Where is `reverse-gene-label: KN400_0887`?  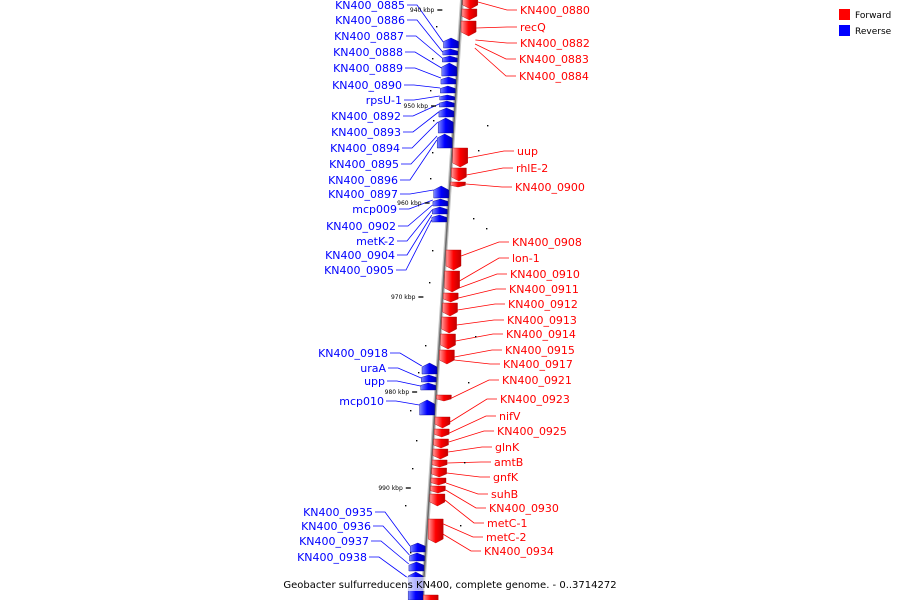 reverse-gene-label: KN400_0887 is located at coordinates (369, 36).